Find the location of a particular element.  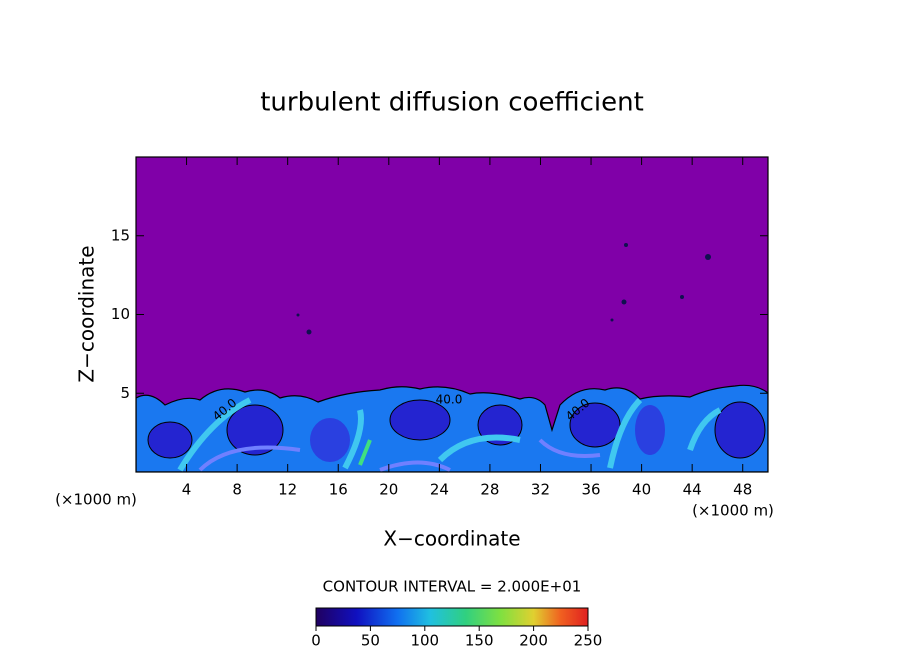

y-tick-label: 15 is located at coordinates (120, 235).